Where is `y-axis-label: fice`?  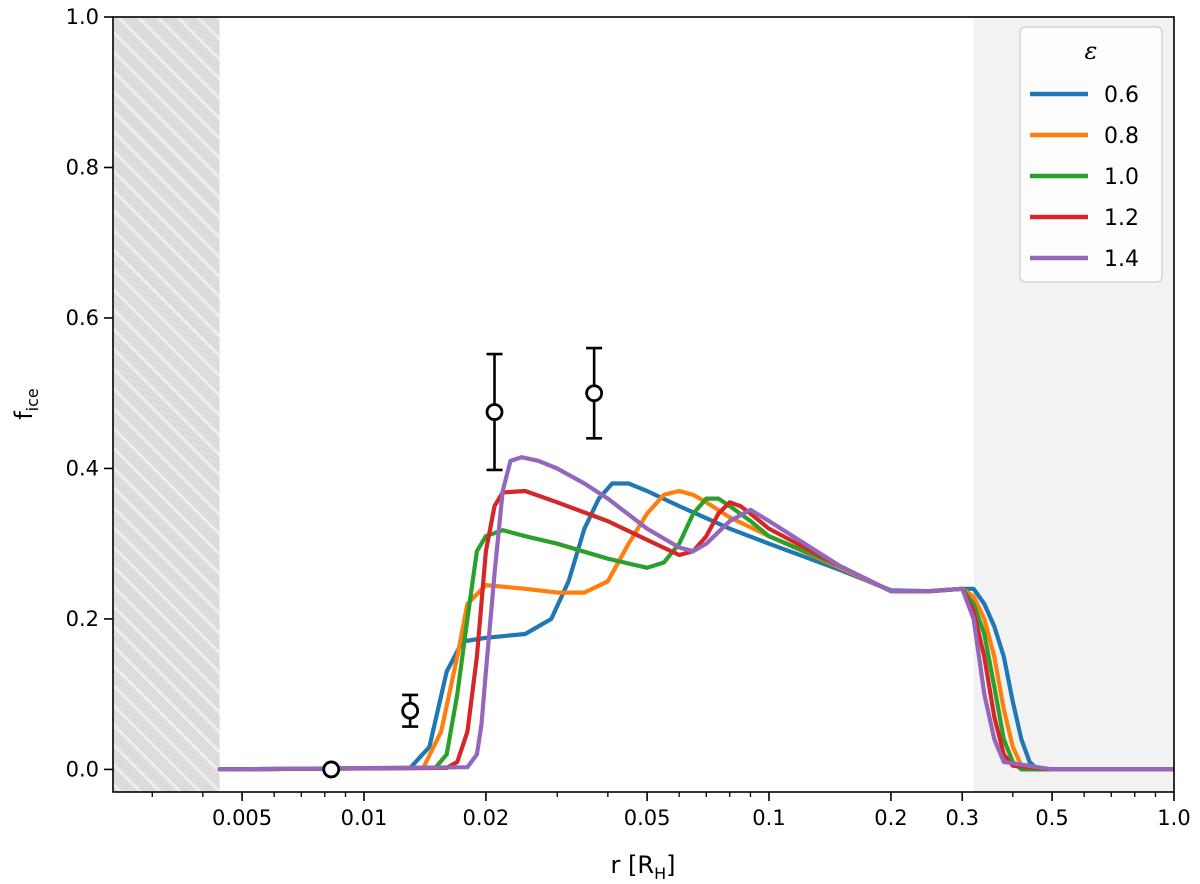
y-axis-label: fice is located at coordinates (26, 404).